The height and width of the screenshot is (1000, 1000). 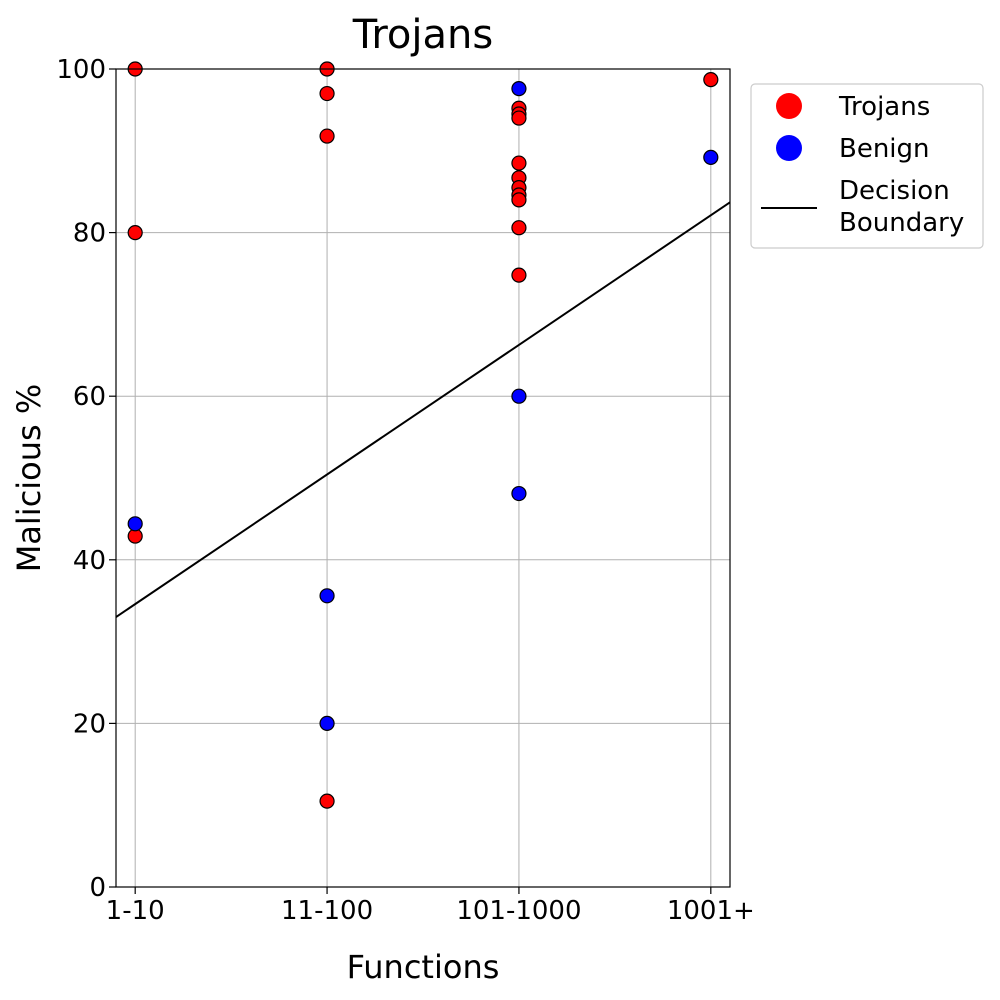 What do you see at coordinates (97, 888) in the screenshot?
I see `y-tick-label: 0` at bounding box center [97, 888].